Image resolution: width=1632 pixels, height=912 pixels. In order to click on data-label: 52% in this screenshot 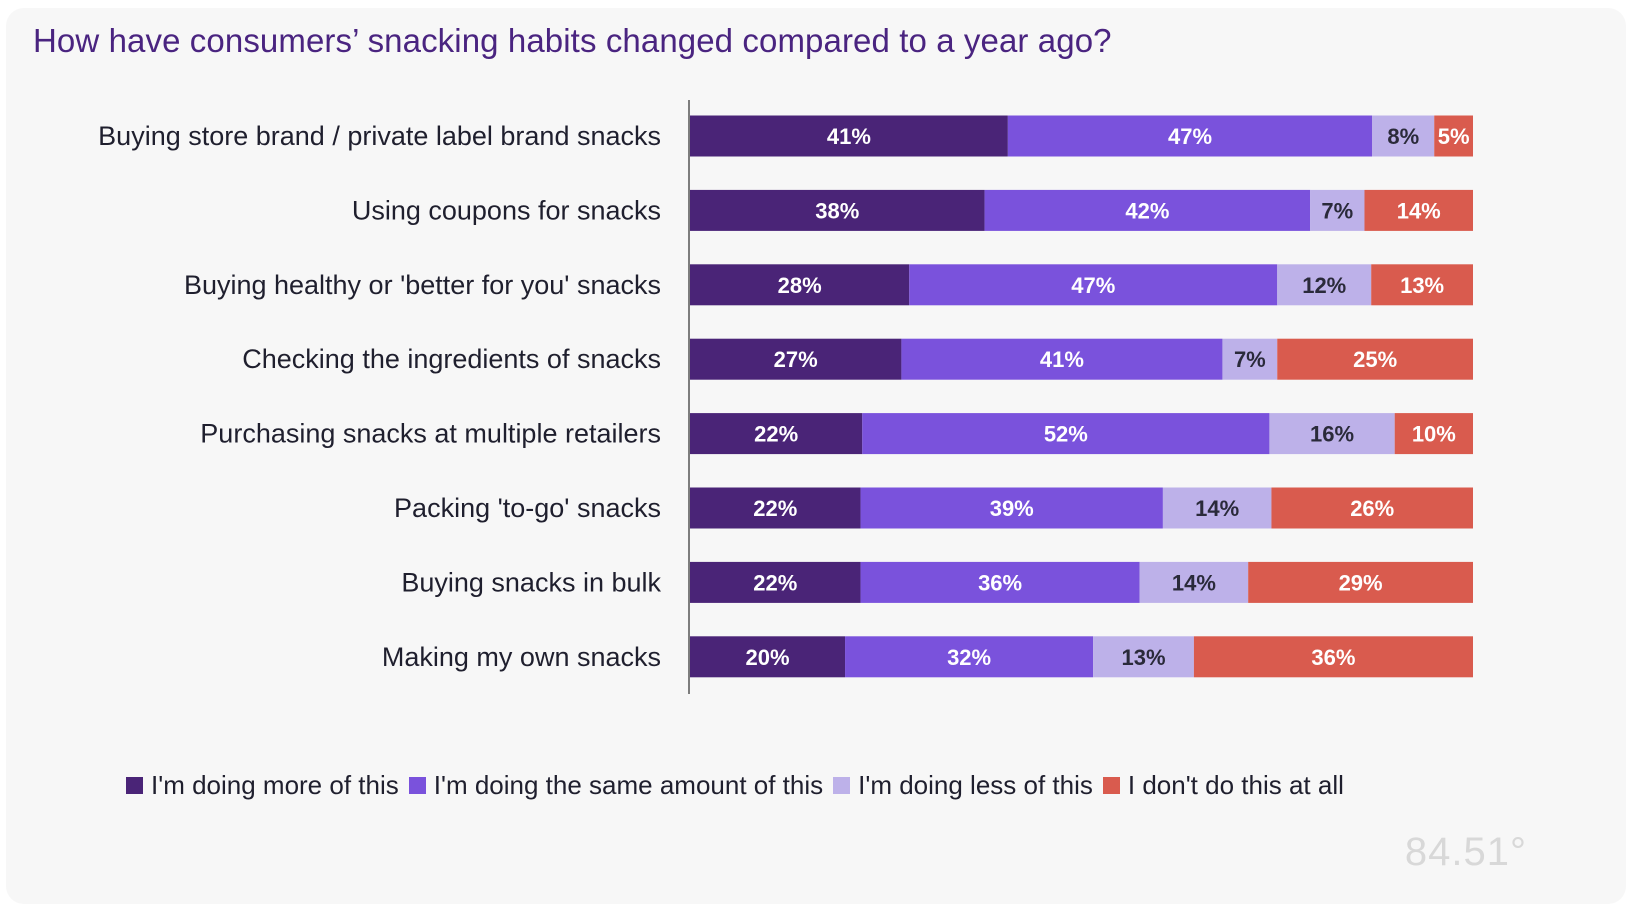, I will do `click(1066, 434)`.